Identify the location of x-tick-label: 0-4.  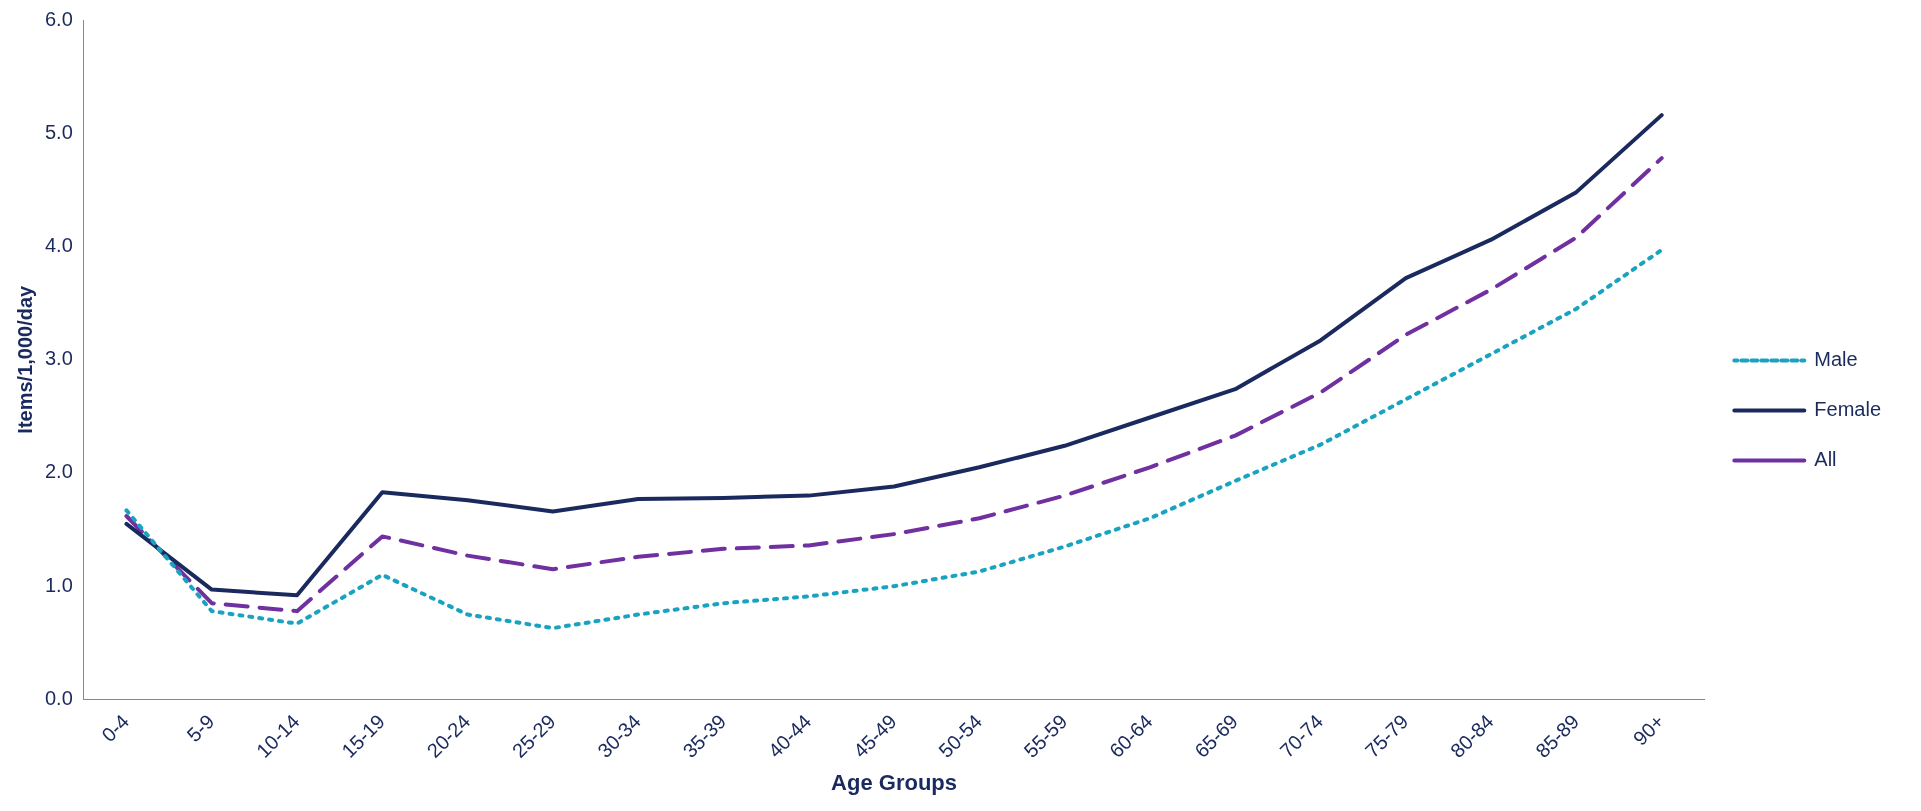
(115, 728).